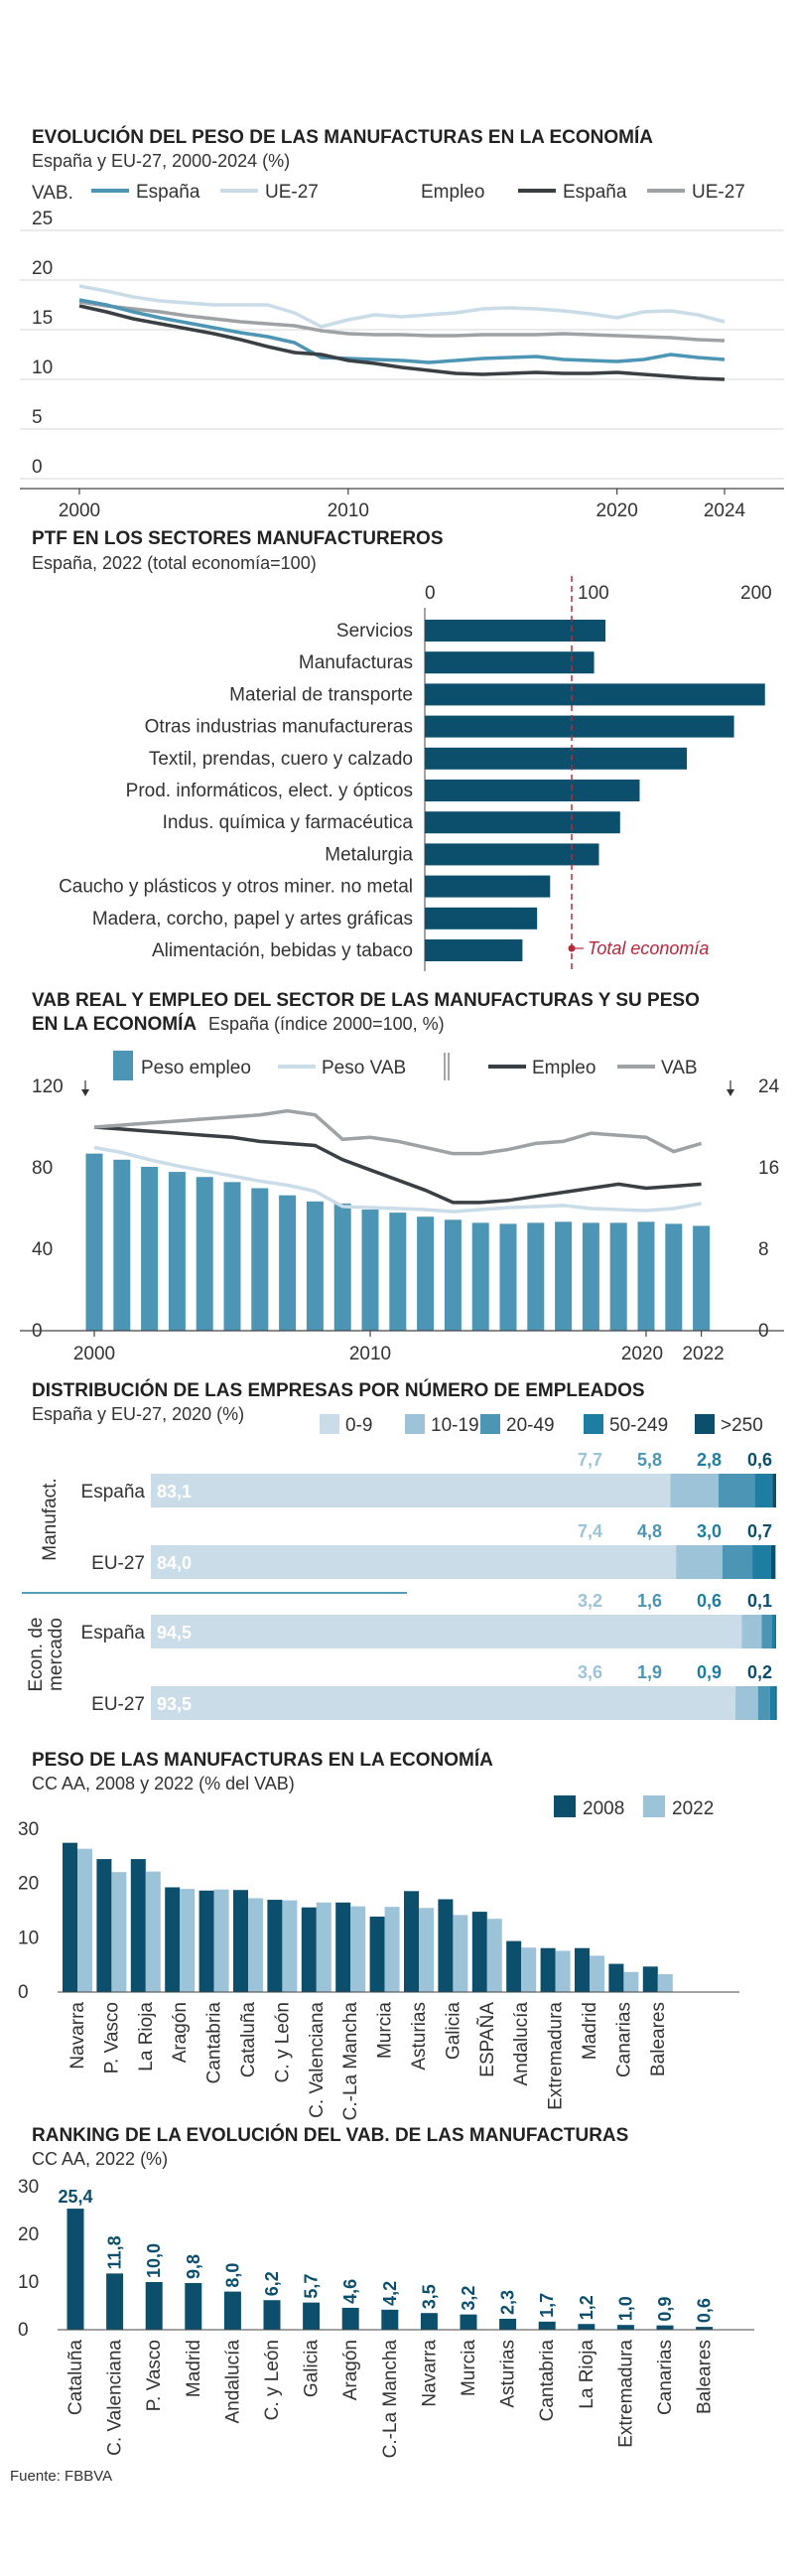  What do you see at coordinates (590, 1460) in the screenshot?
I see `chart4-value-label: 7,7` at bounding box center [590, 1460].